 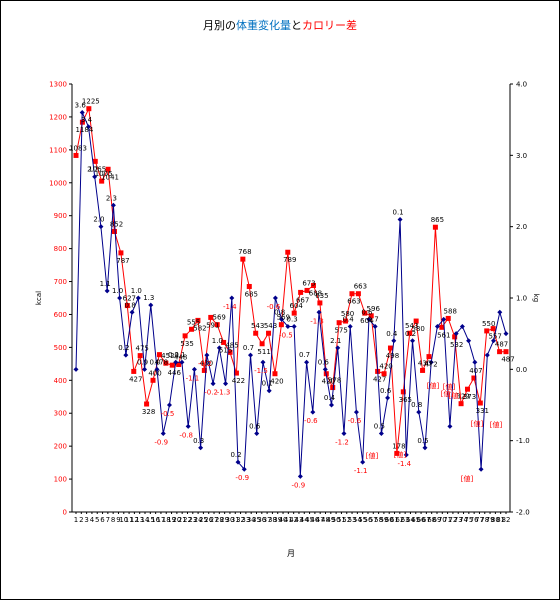 I want to click on weight-change-label-34: 0.3, so click(x=292, y=320).